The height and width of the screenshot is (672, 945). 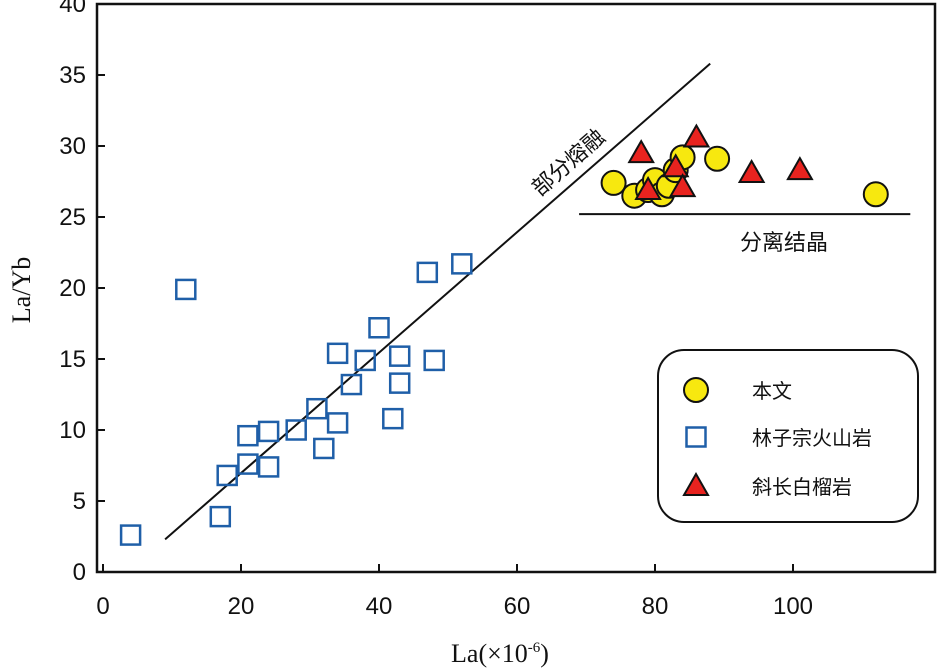 What do you see at coordinates (544, 653) in the screenshot?
I see `x-axis-title-suffix: )` at bounding box center [544, 653].